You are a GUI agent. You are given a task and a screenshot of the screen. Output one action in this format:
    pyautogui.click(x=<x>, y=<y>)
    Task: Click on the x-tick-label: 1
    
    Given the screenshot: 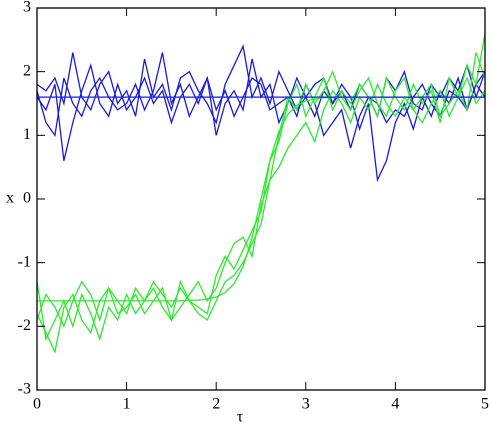 What is the action you would take?
    pyautogui.click(x=127, y=404)
    